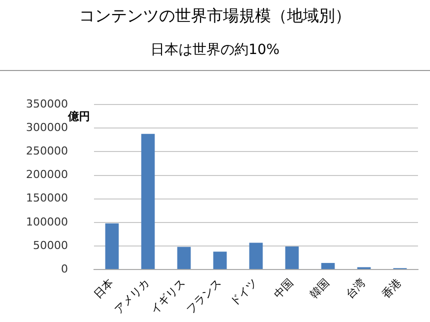 The height and width of the screenshot is (322, 430). I want to click on y-tick-label: 350000, so click(47, 103).